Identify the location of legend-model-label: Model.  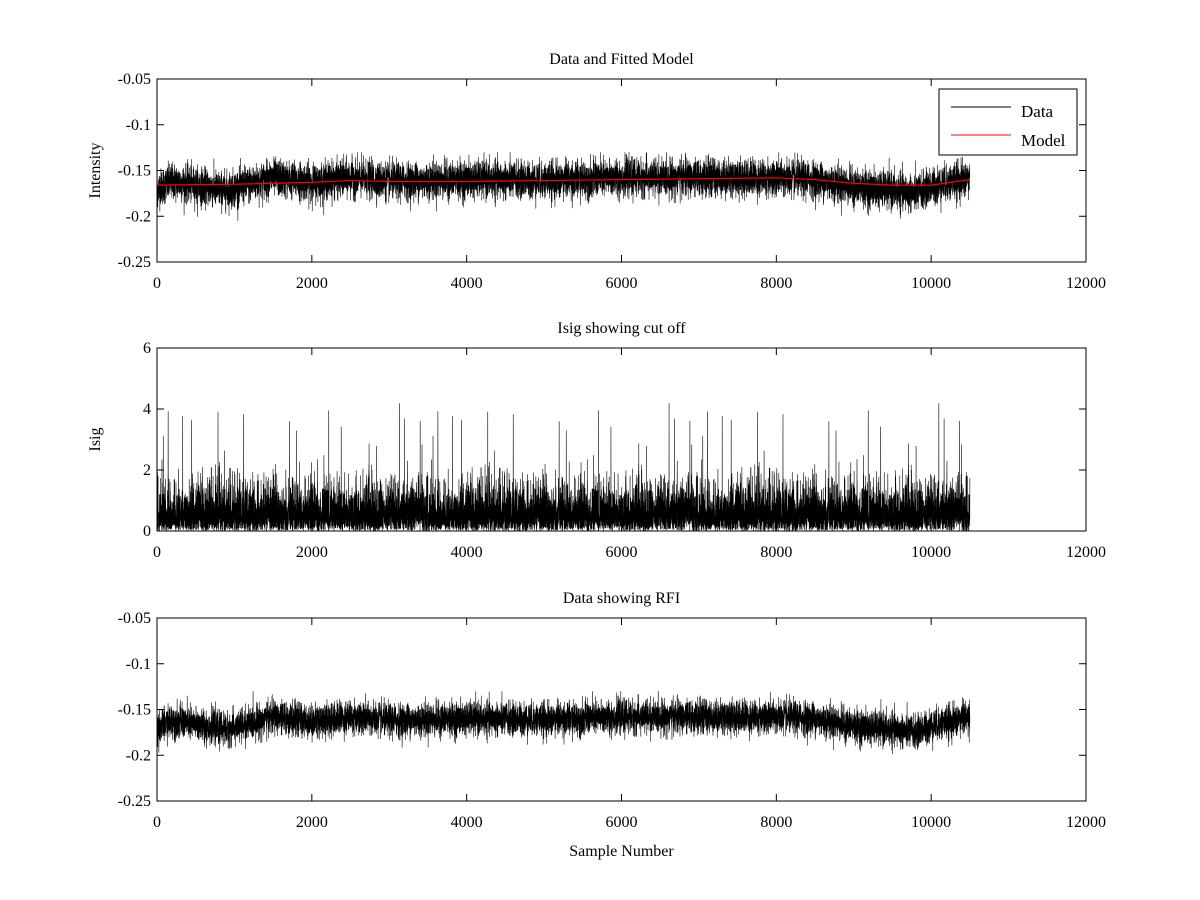
(1043, 140).